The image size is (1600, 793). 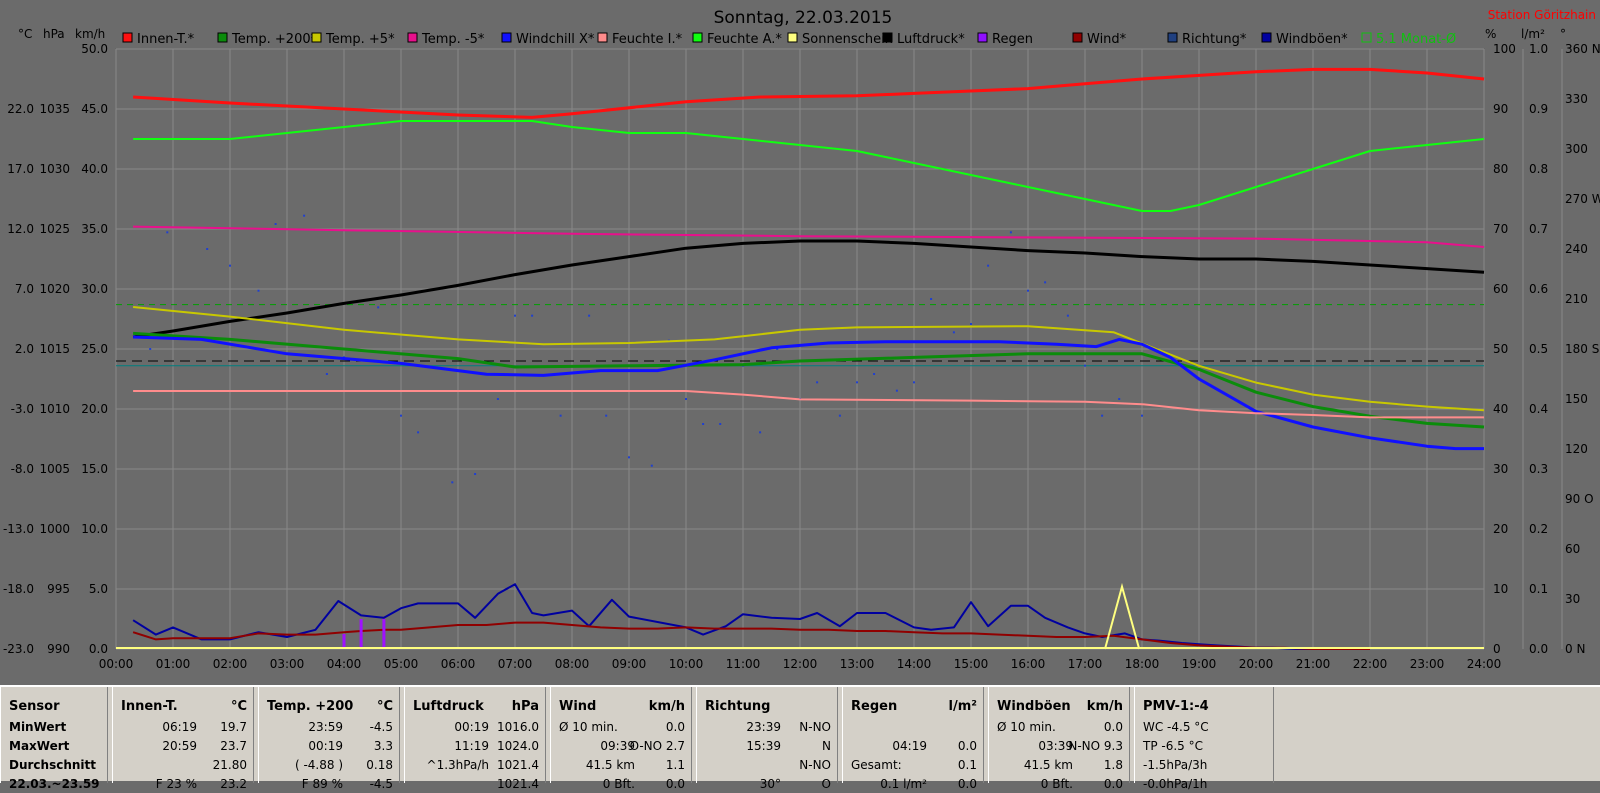 What do you see at coordinates (1538, 349) in the screenshot?
I see `rain-tick-label: 0.5` at bounding box center [1538, 349].